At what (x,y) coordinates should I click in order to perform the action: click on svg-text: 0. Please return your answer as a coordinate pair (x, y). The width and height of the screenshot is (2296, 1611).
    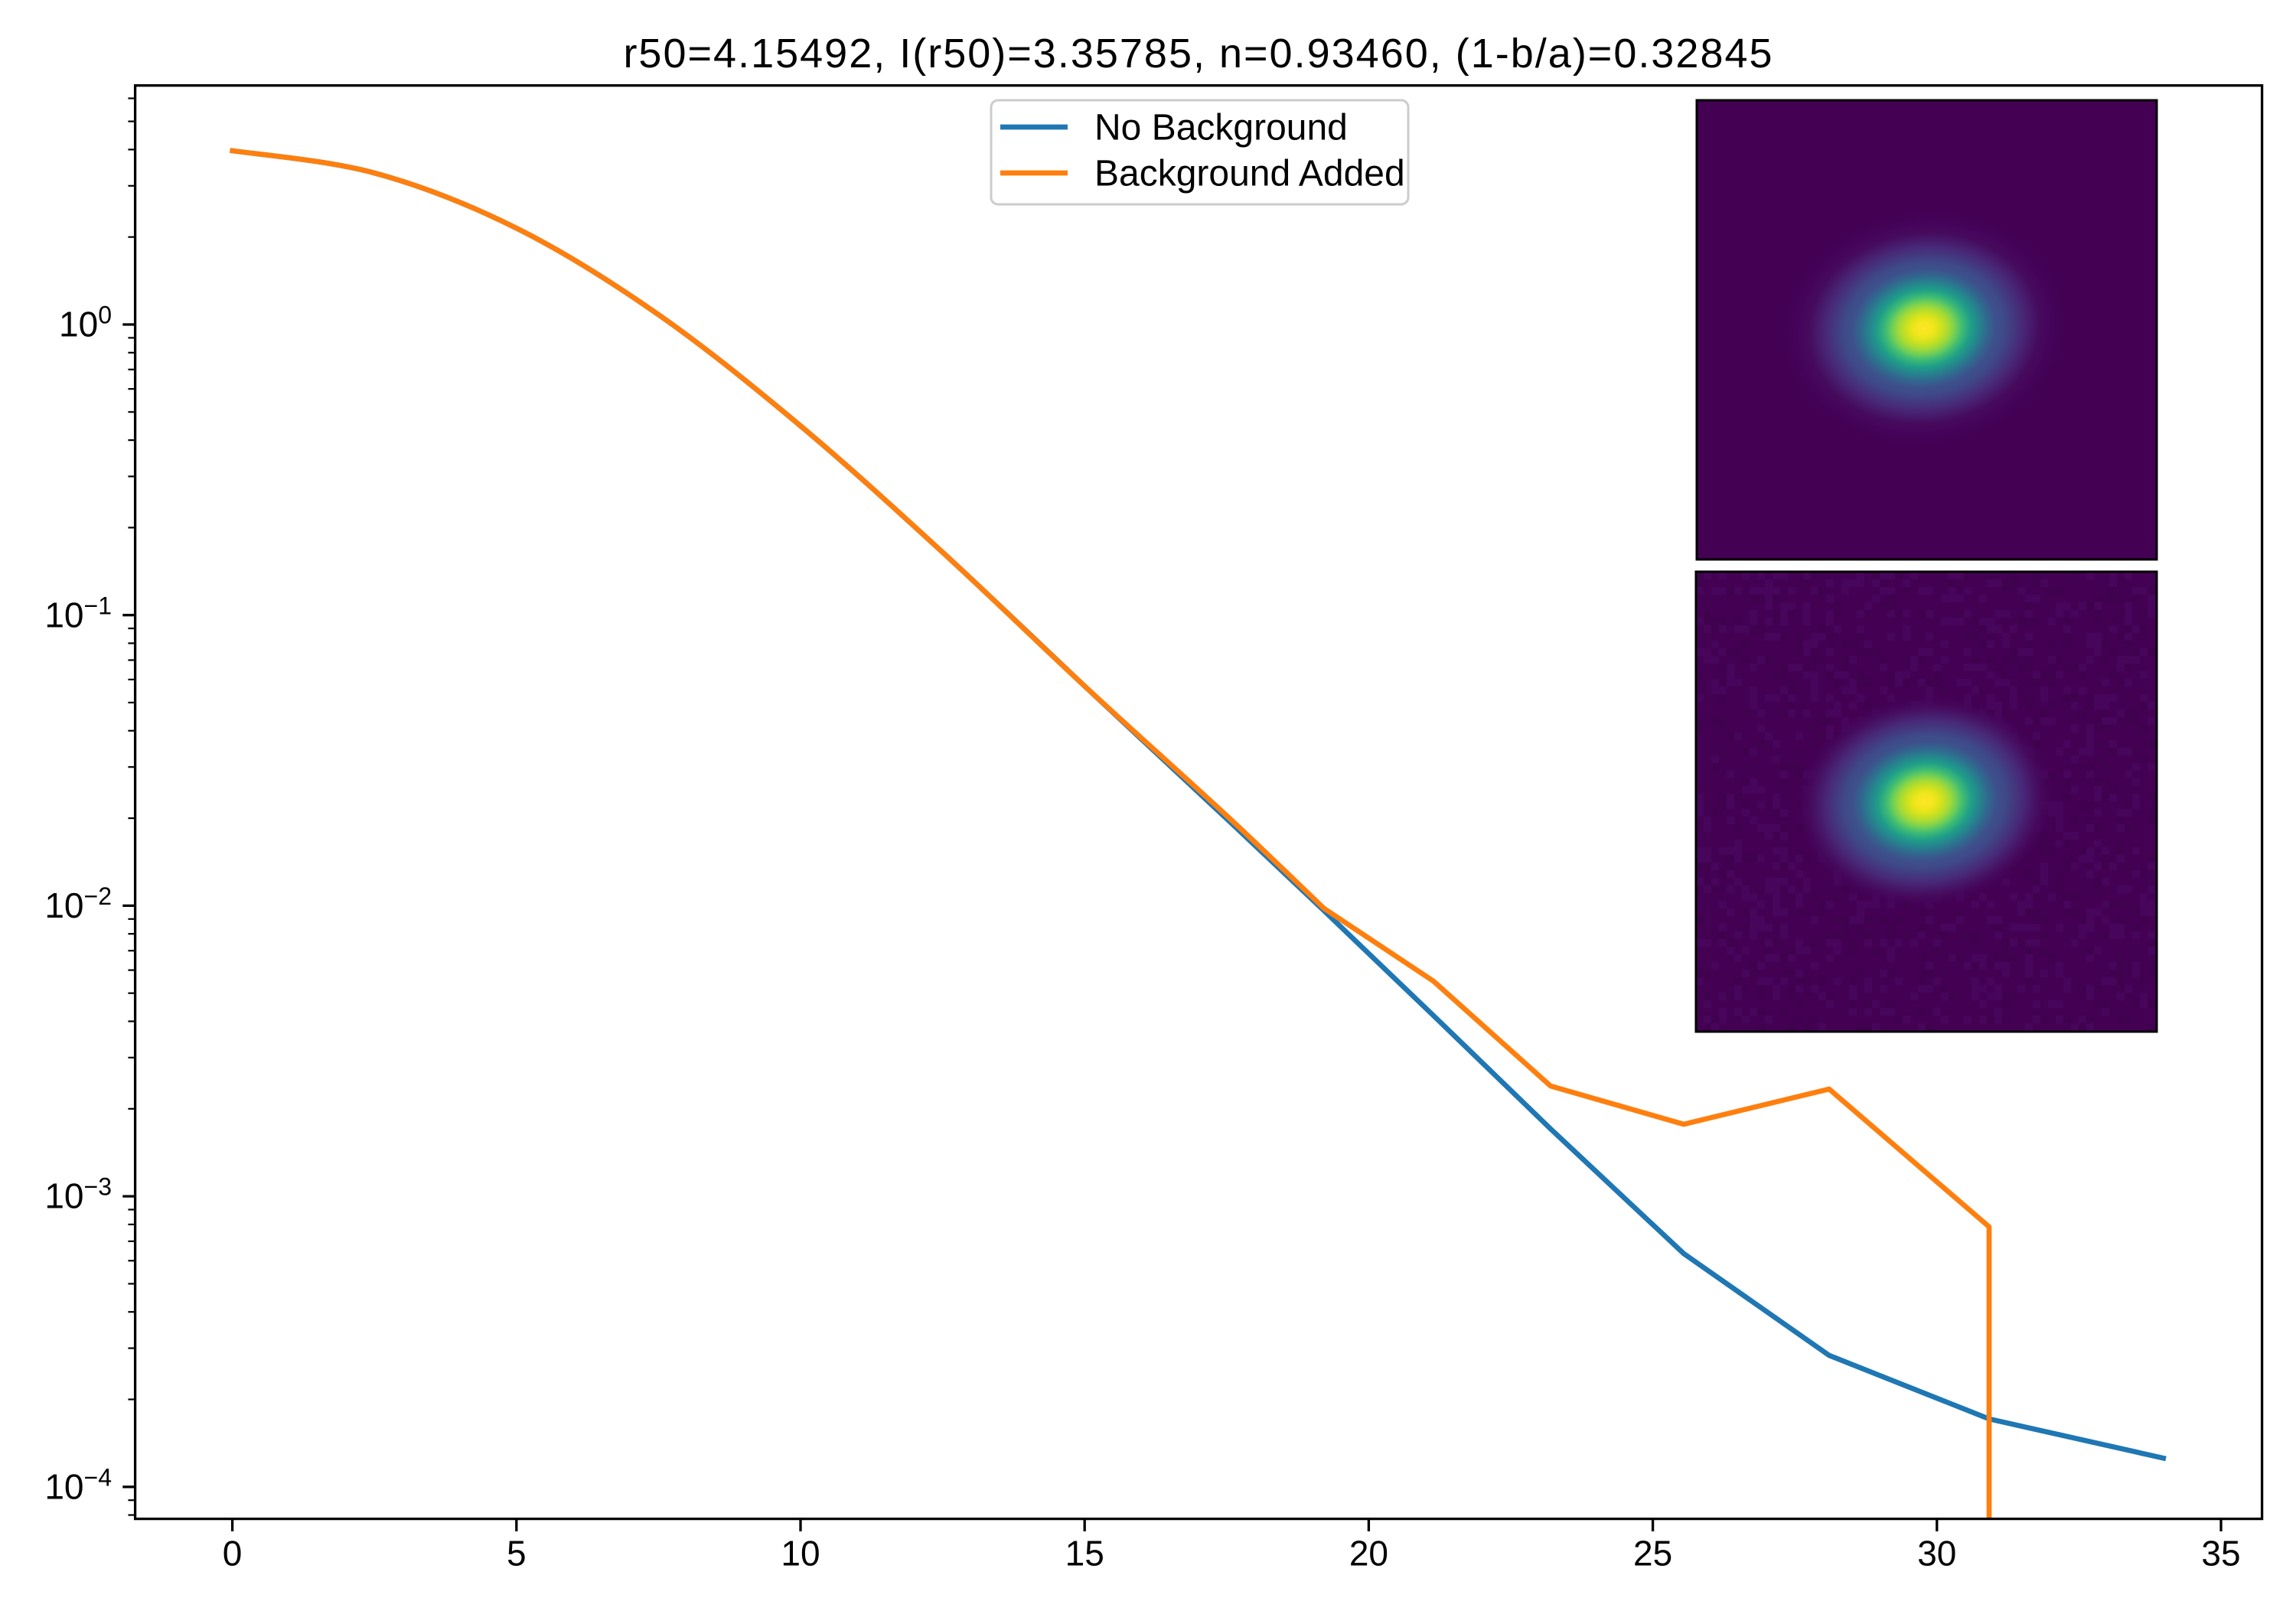
    Looking at the image, I should click on (233, 1553).